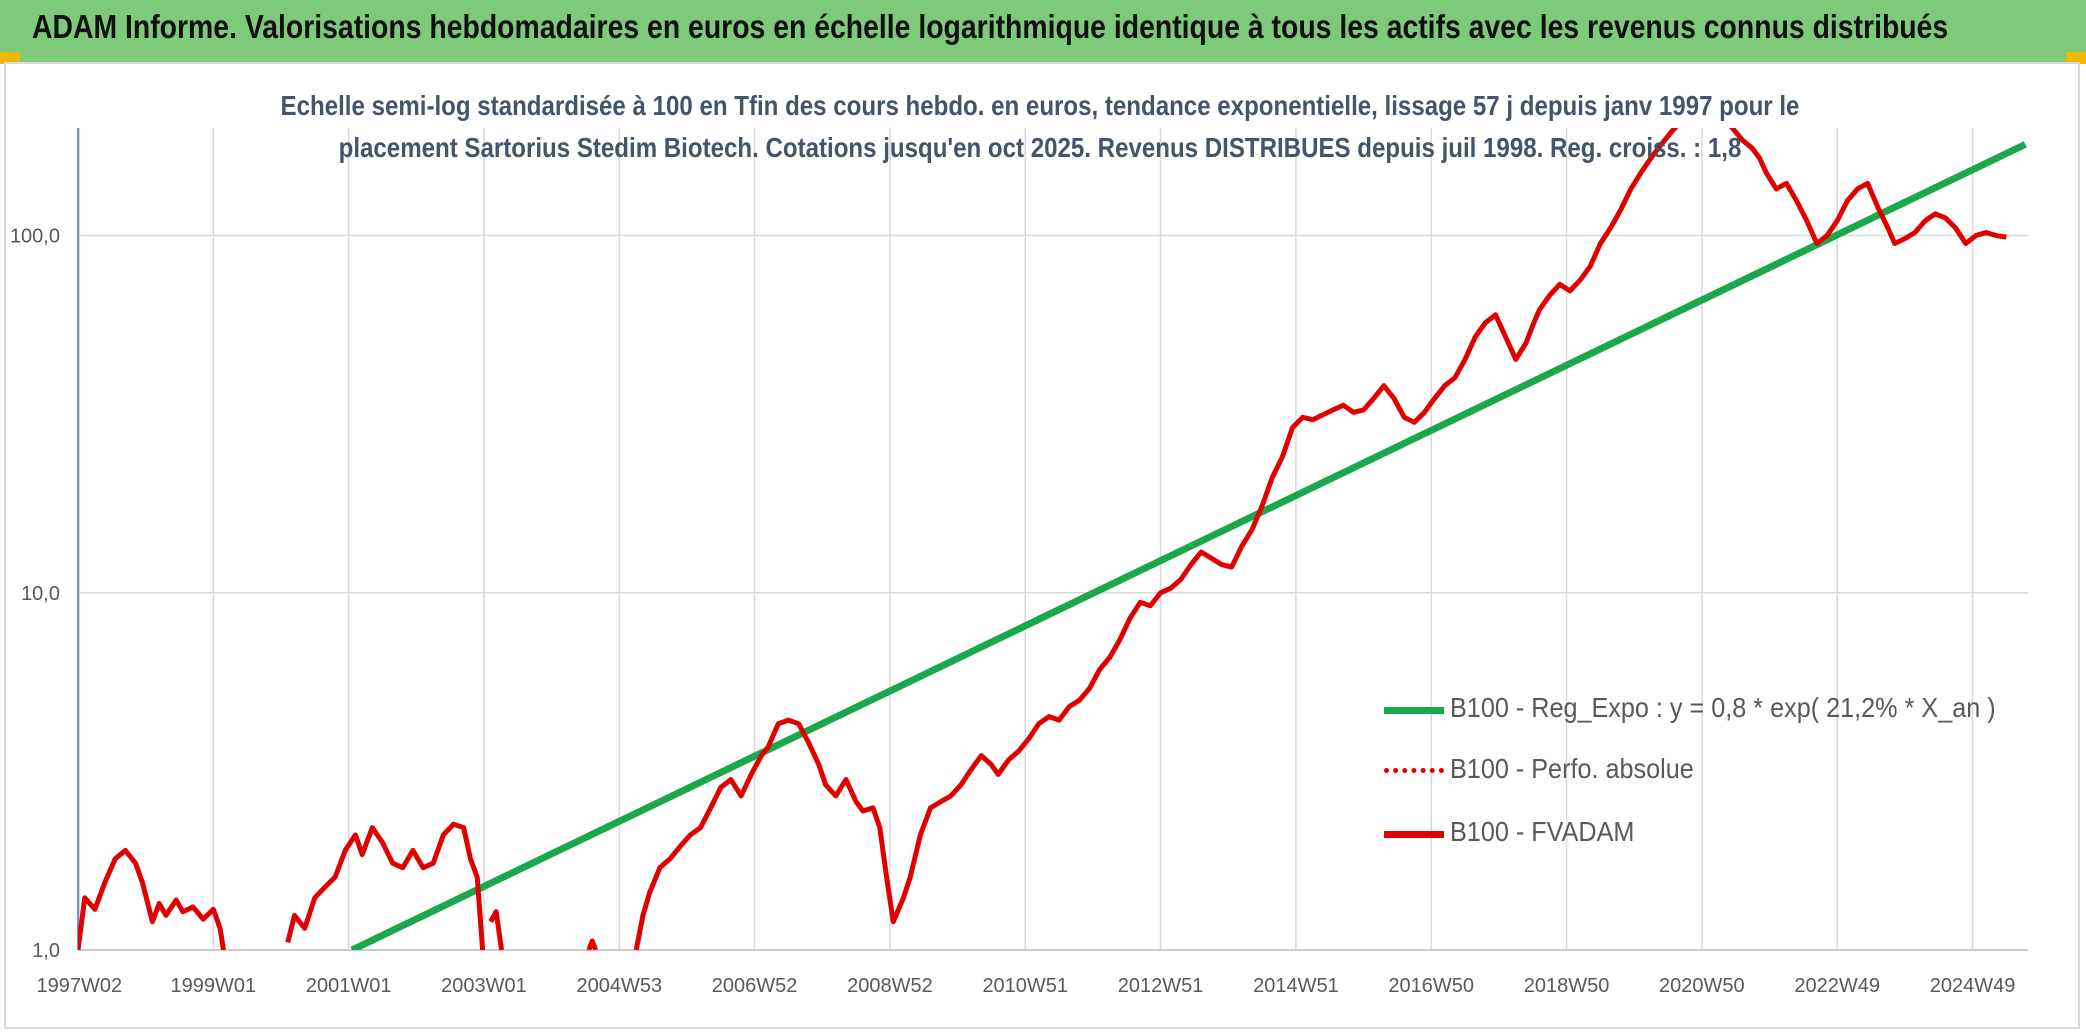  Describe the element at coordinates (46, 951) in the screenshot. I see `y-tick-label: 1,0` at that location.